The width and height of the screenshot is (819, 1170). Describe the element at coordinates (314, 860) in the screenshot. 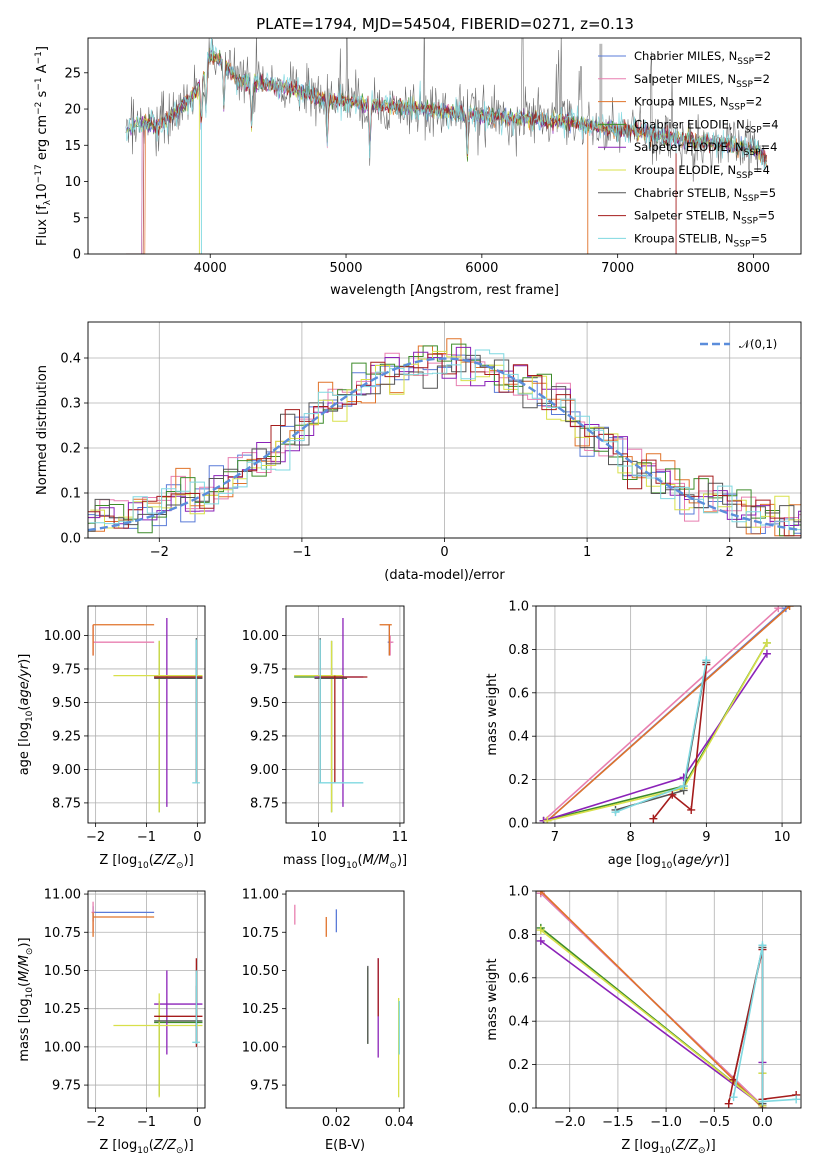

I see `label-part: mass [log` at that location.